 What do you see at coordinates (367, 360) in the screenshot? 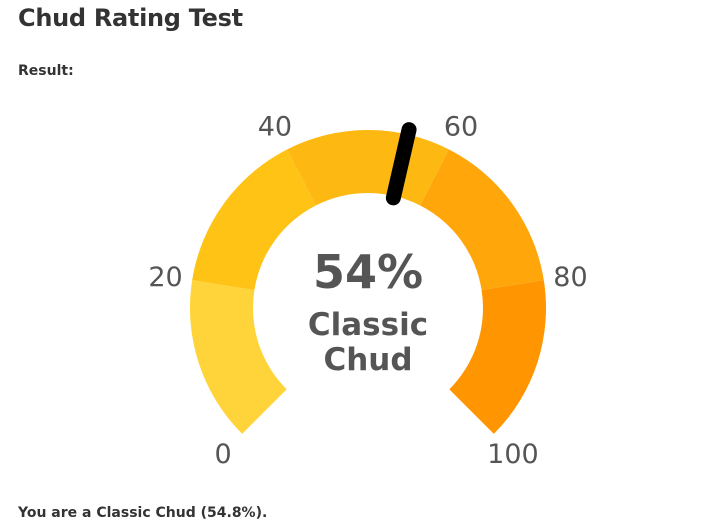
I see `gauge-category-line-2: Chud` at bounding box center [367, 360].